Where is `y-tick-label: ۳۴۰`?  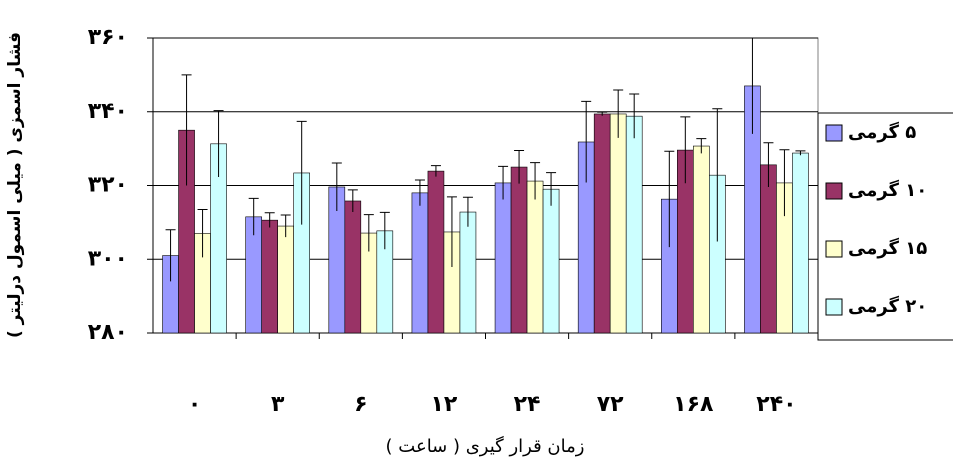
y-tick-label: ۳۴۰ is located at coordinates (108, 111).